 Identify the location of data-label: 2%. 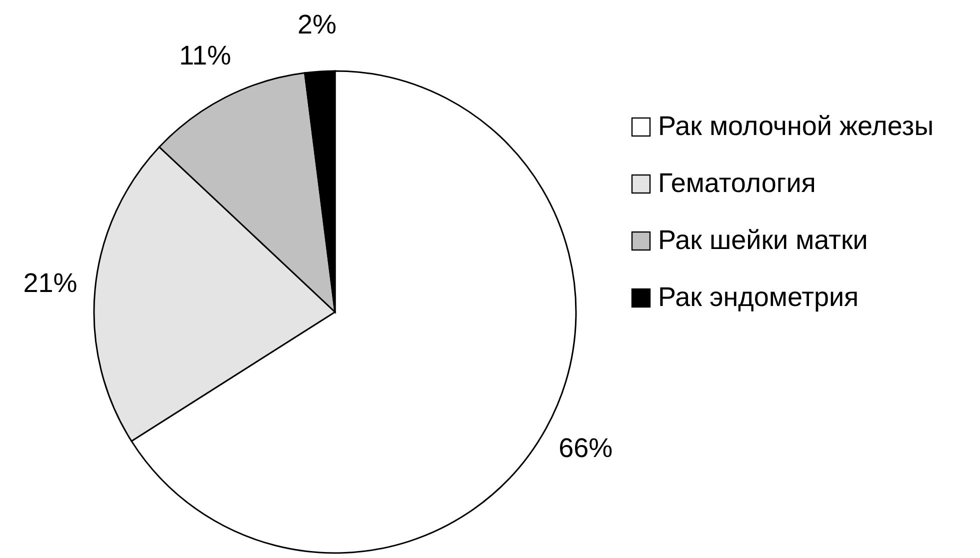
(317, 25).